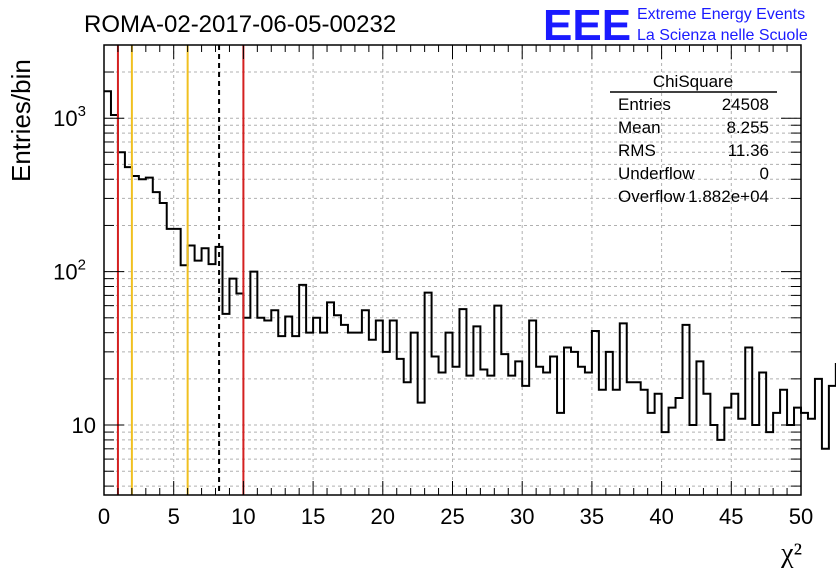 Image resolution: width=836 pixels, height=572 pixels. Describe the element at coordinates (644, 104) in the screenshot. I see `stats-label-entries: Entries` at that location.